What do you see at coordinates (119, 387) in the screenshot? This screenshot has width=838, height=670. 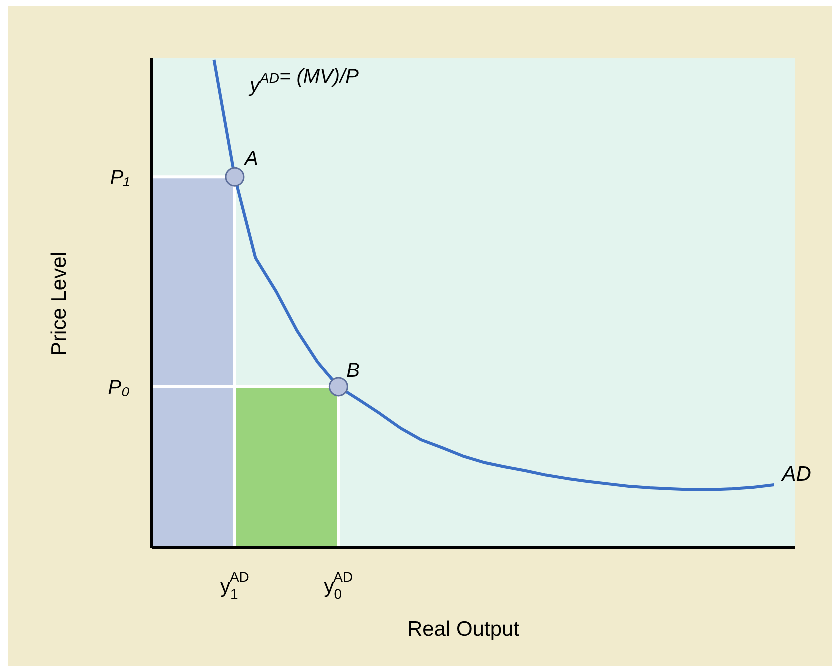 I see `text: P₀` at bounding box center [119, 387].